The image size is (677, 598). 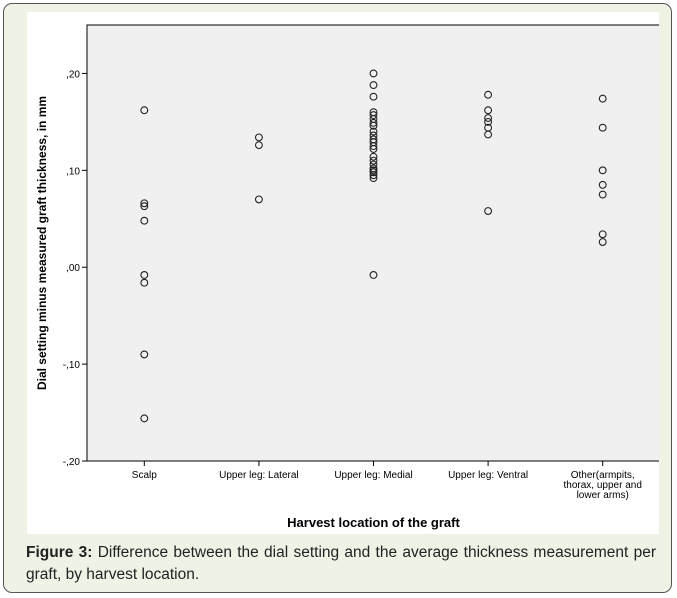 What do you see at coordinates (72, 365) in the screenshot?
I see `y-tick-label: -,10` at bounding box center [72, 365].